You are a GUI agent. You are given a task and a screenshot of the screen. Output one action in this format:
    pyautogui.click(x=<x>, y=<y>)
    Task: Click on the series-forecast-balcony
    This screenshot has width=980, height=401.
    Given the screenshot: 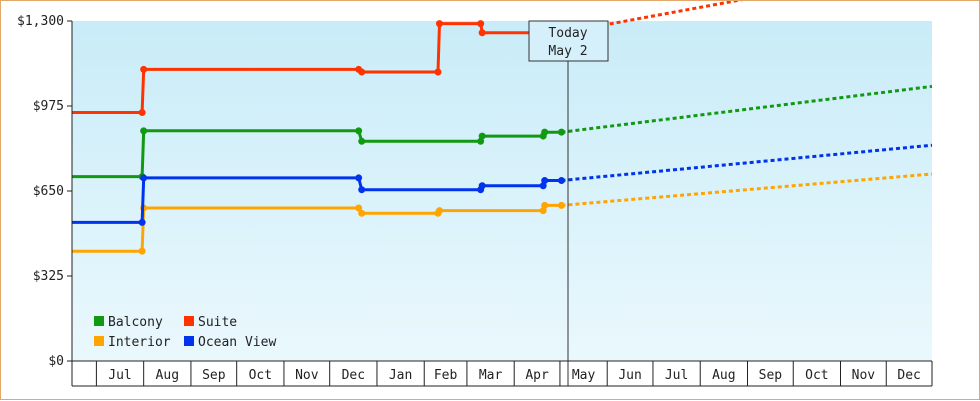 What is the action you would take?
    pyautogui.click(x=747, y=109)
    